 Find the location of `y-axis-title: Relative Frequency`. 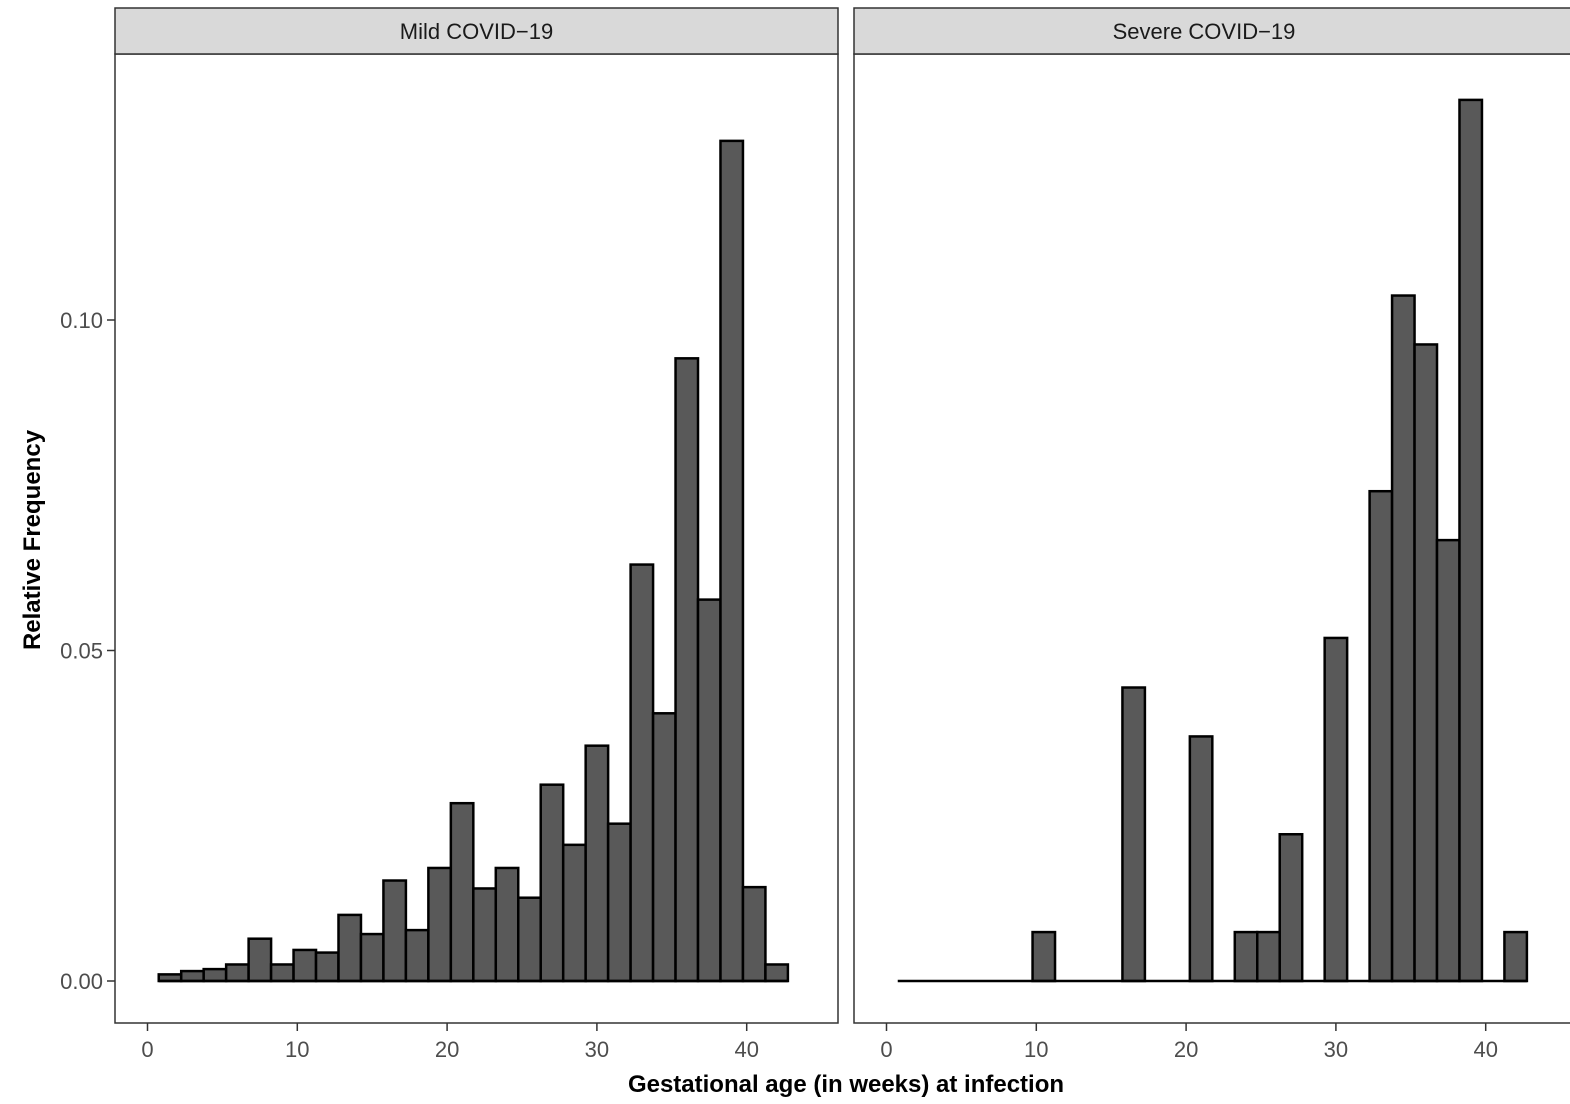

y-axis-title: Relative Frequency is located at coordinates (32, 539).